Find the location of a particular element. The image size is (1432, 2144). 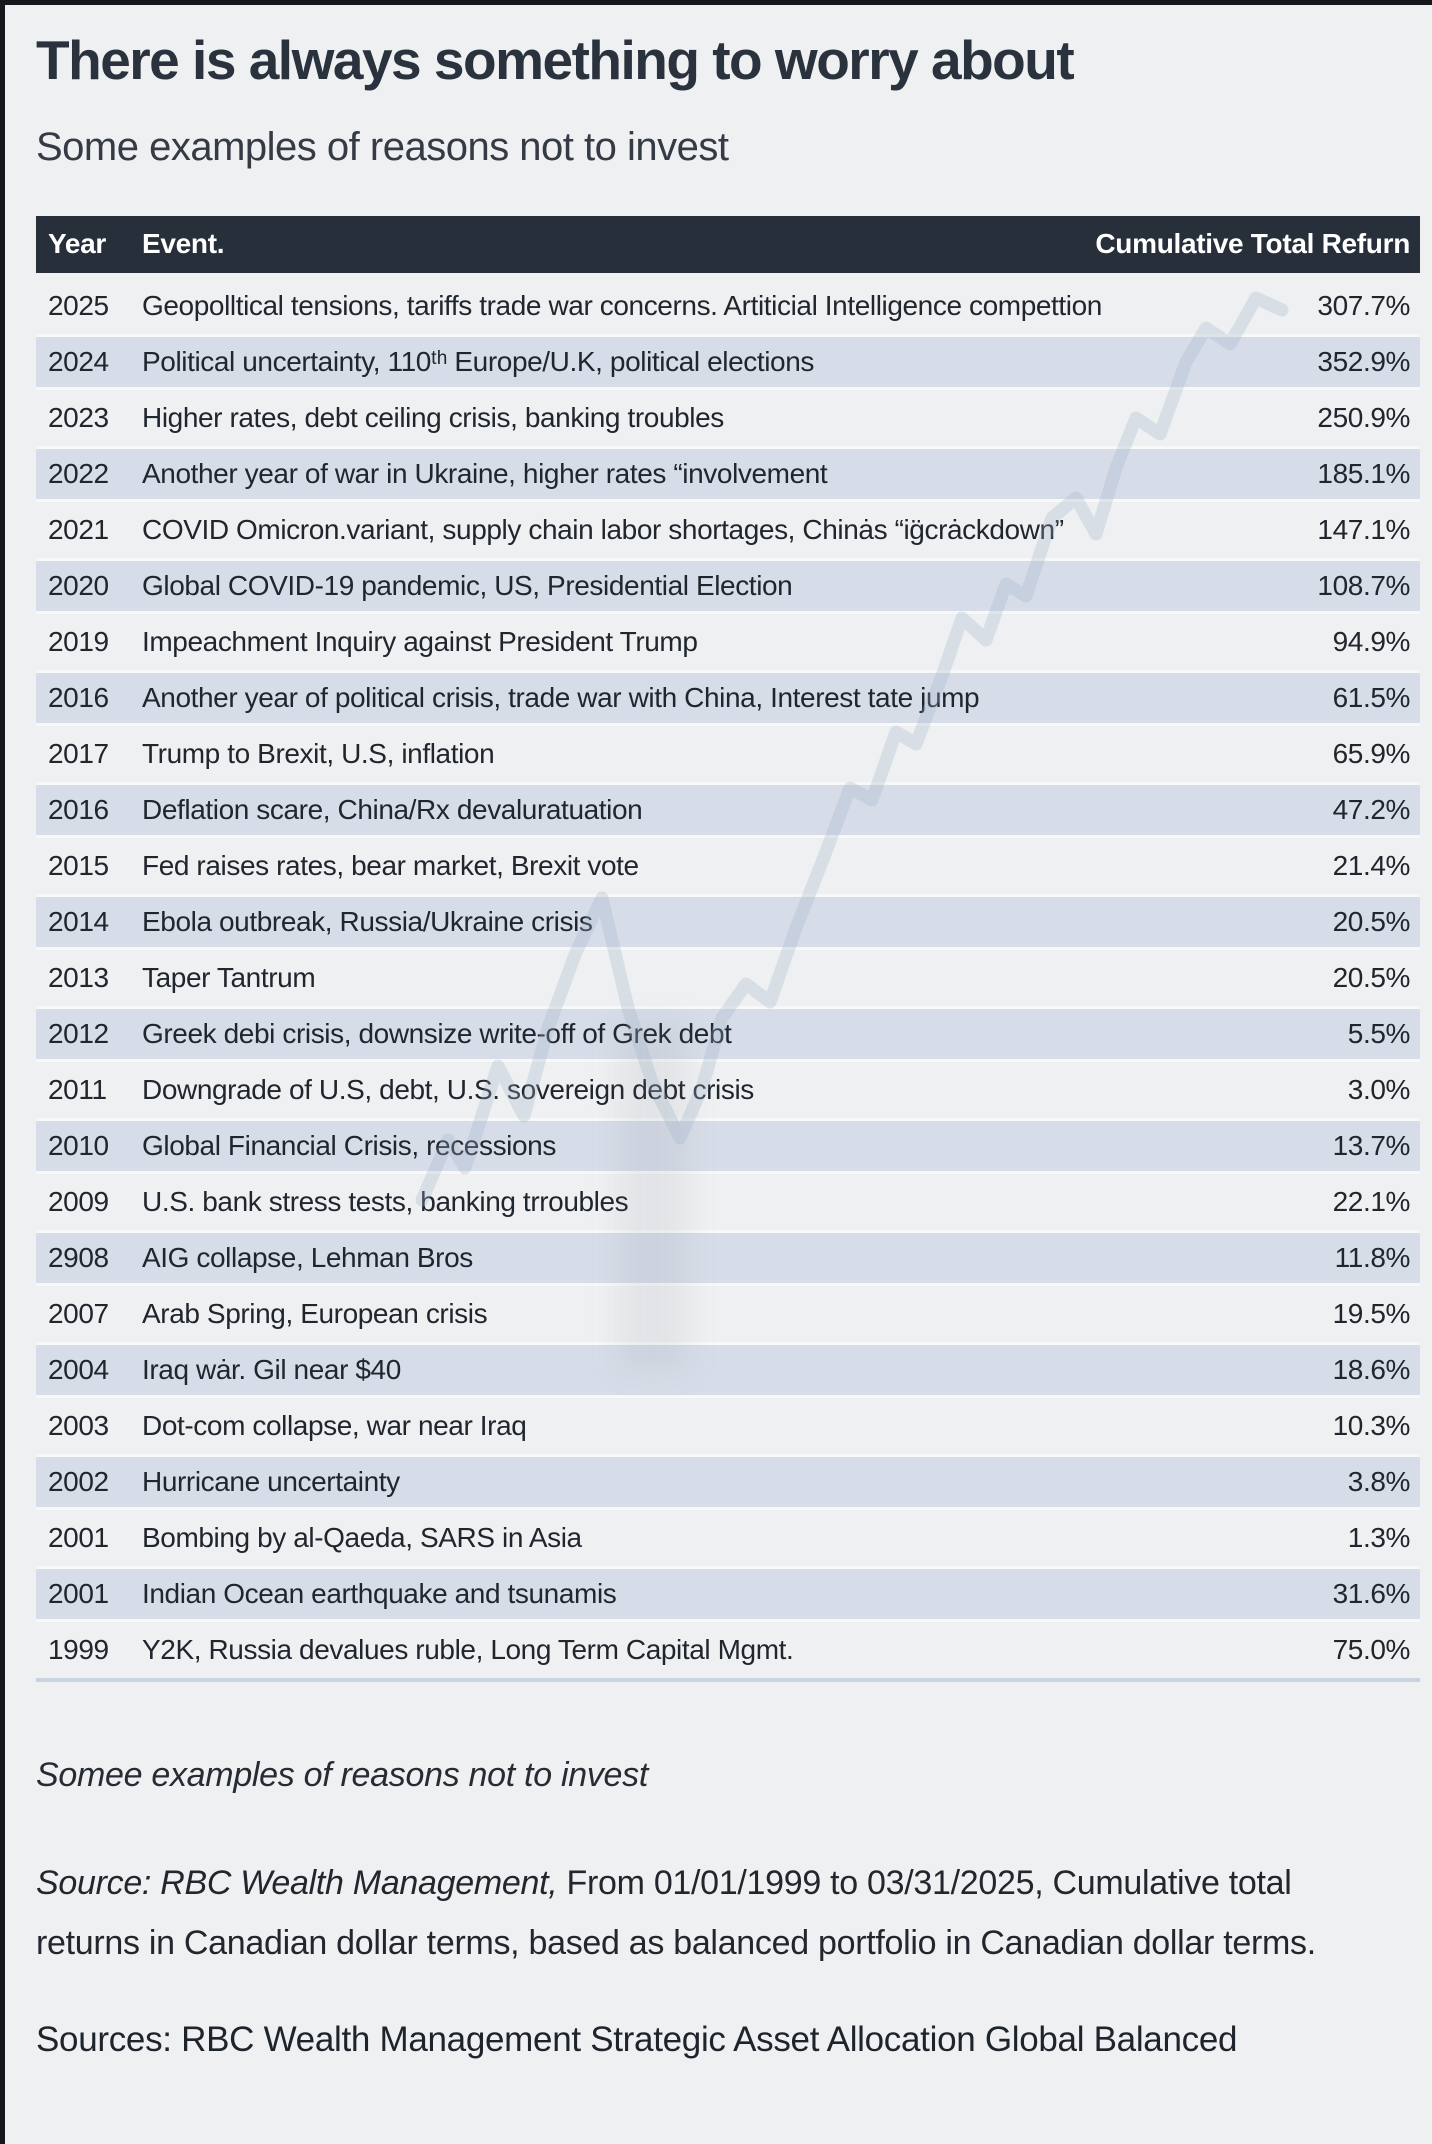

column-header-return: Cumulative Total Refurn is located at coordinates (1252, 243).